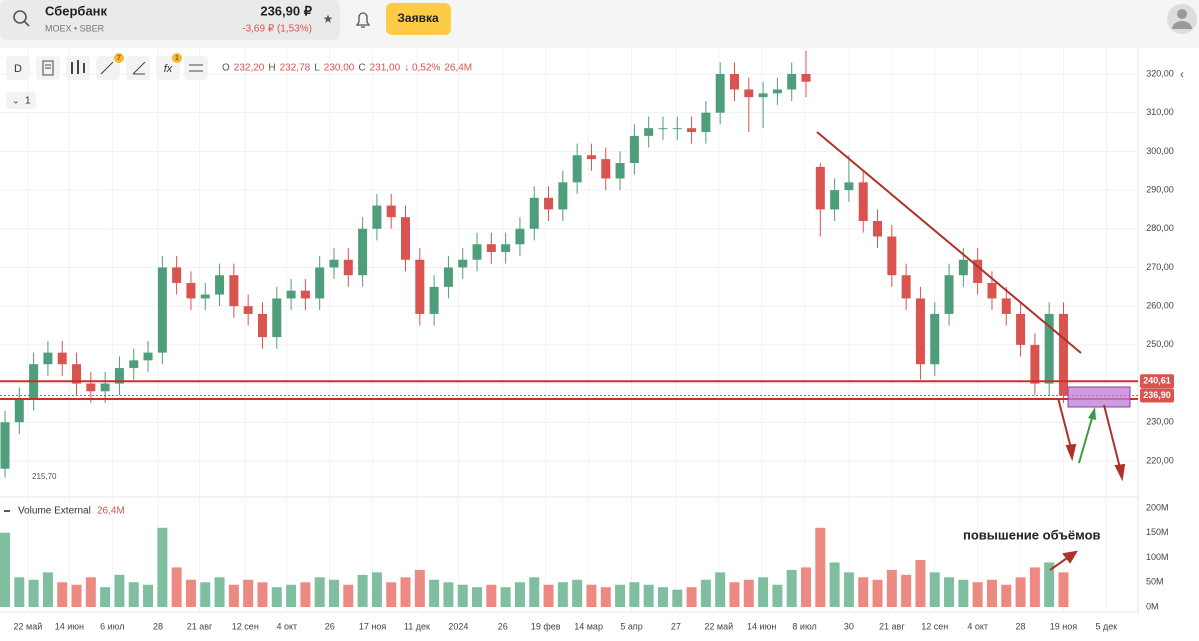 The image size is (1199, 641). I want to click on price-tag, so click(1157, 381).